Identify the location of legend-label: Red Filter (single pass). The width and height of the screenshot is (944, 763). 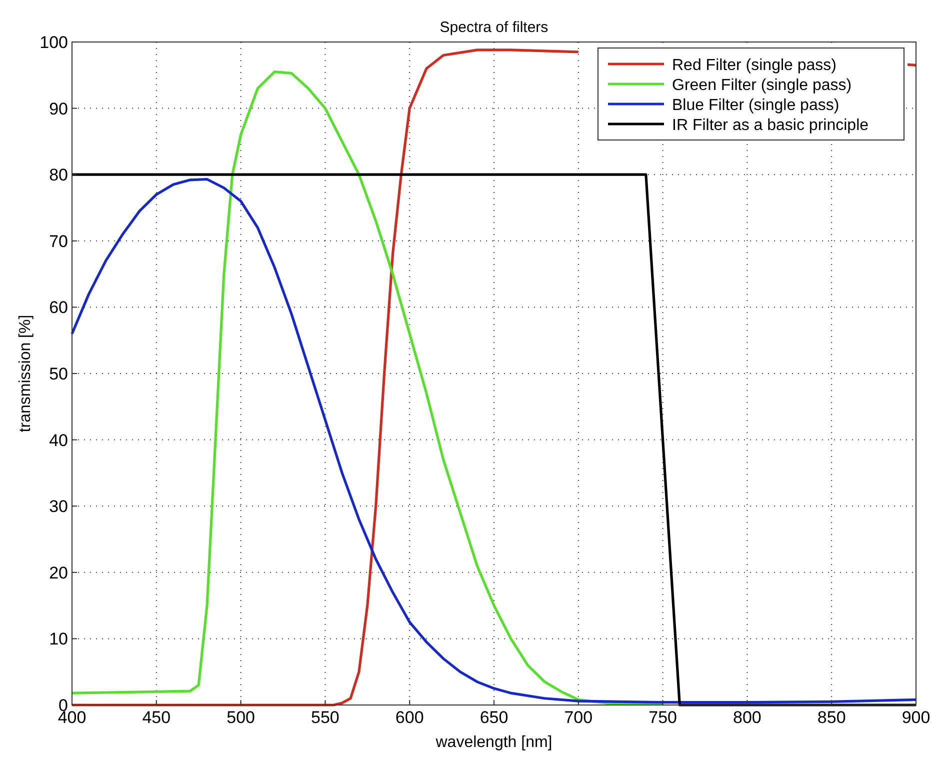
(754, 65).